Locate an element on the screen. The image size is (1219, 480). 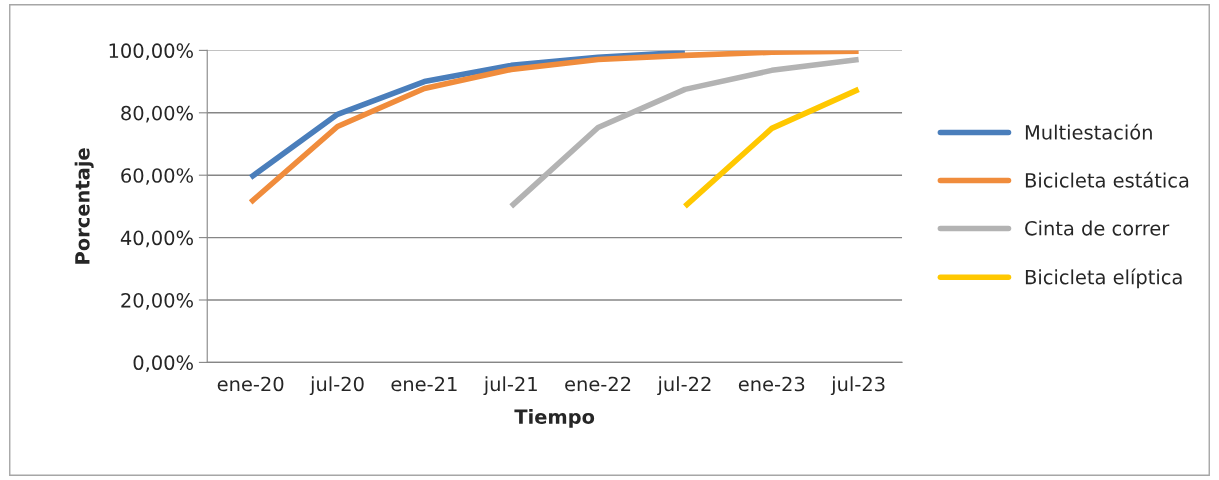
y-axis-title: Porcentaje is located at coordinates (84, 206).